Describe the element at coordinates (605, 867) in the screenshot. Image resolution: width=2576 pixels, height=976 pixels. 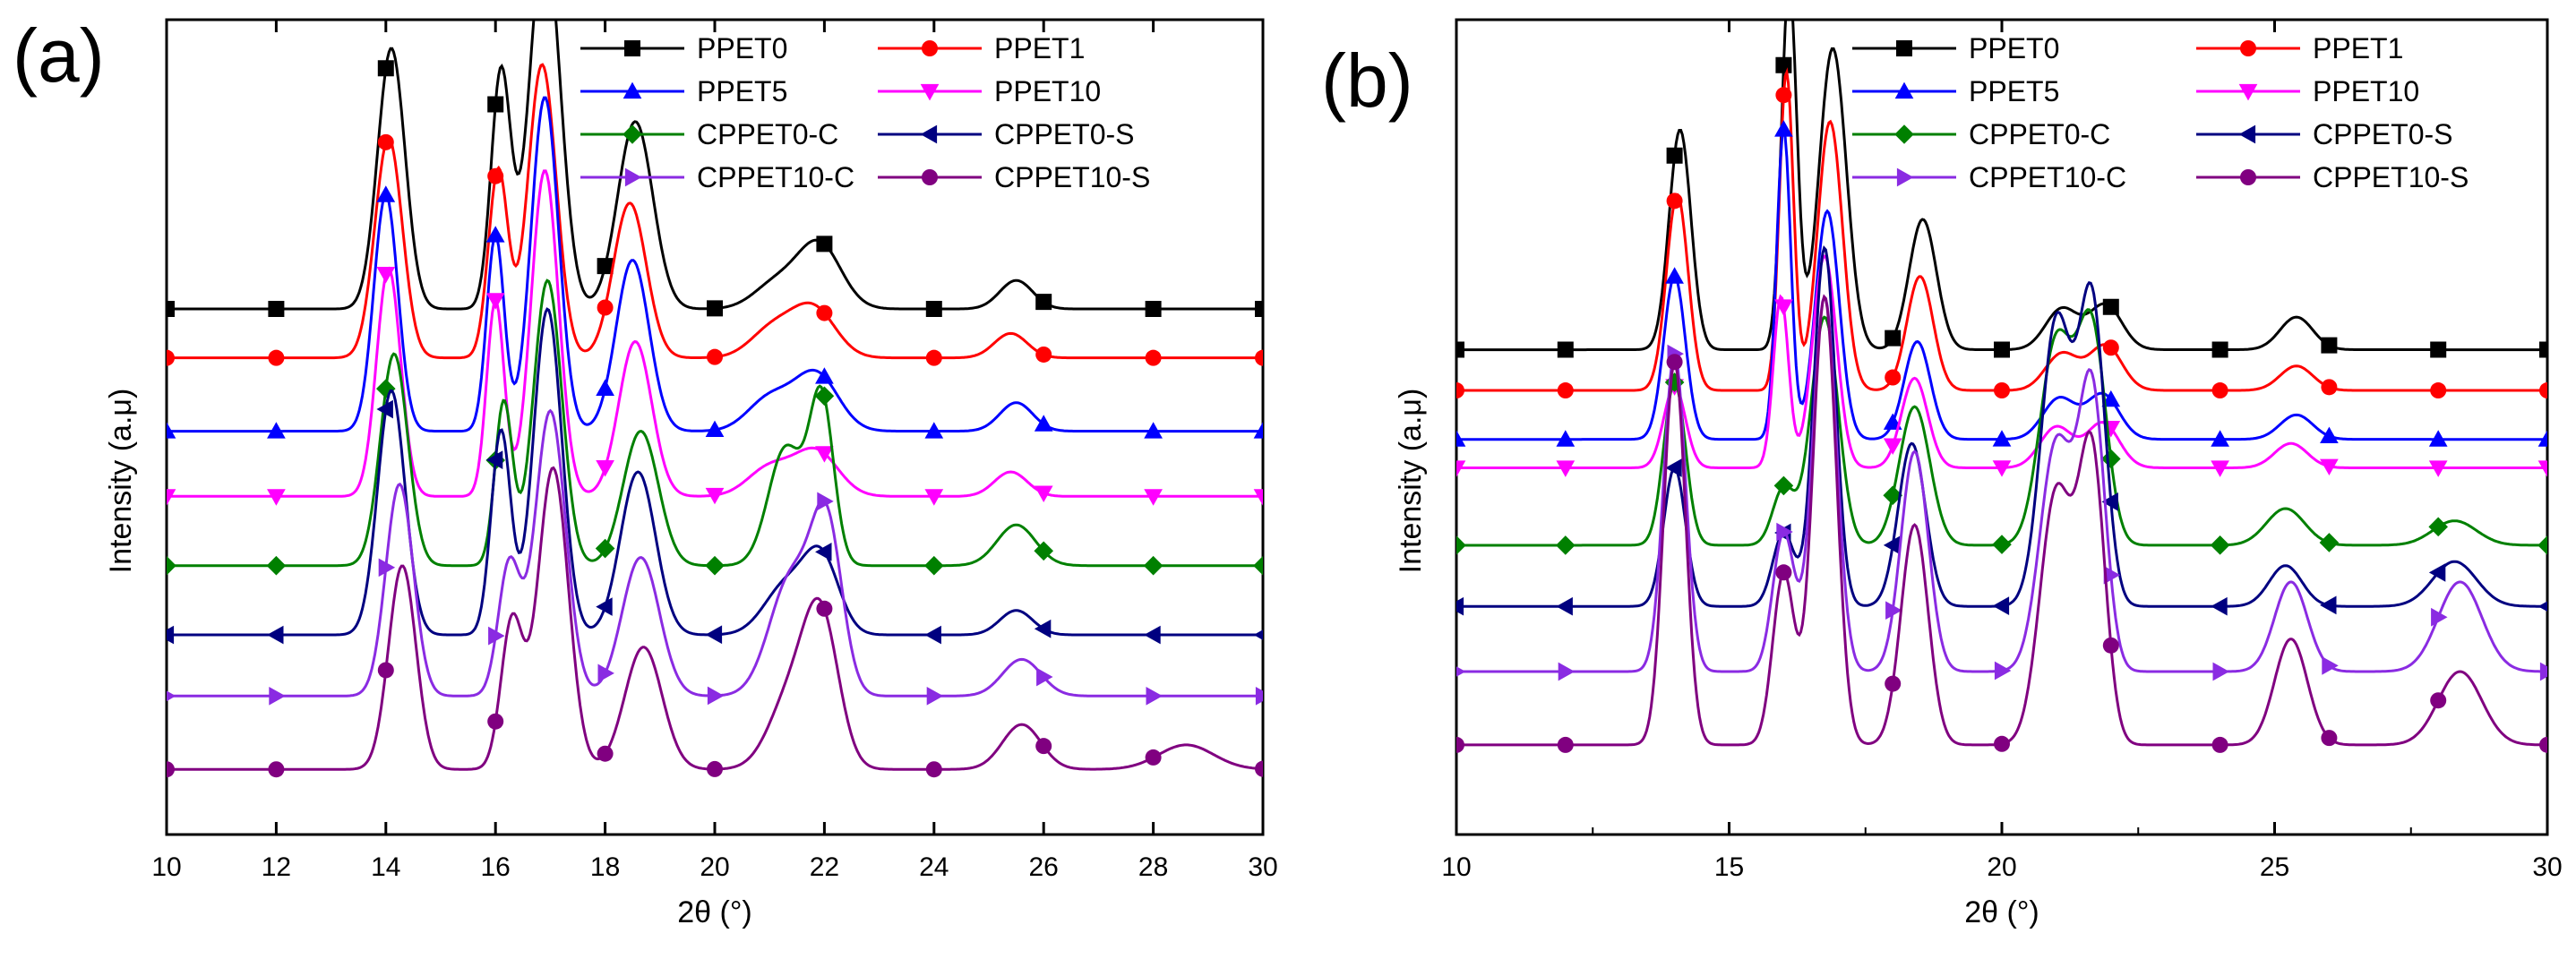
I see `x-tick-label: 18` at that location.